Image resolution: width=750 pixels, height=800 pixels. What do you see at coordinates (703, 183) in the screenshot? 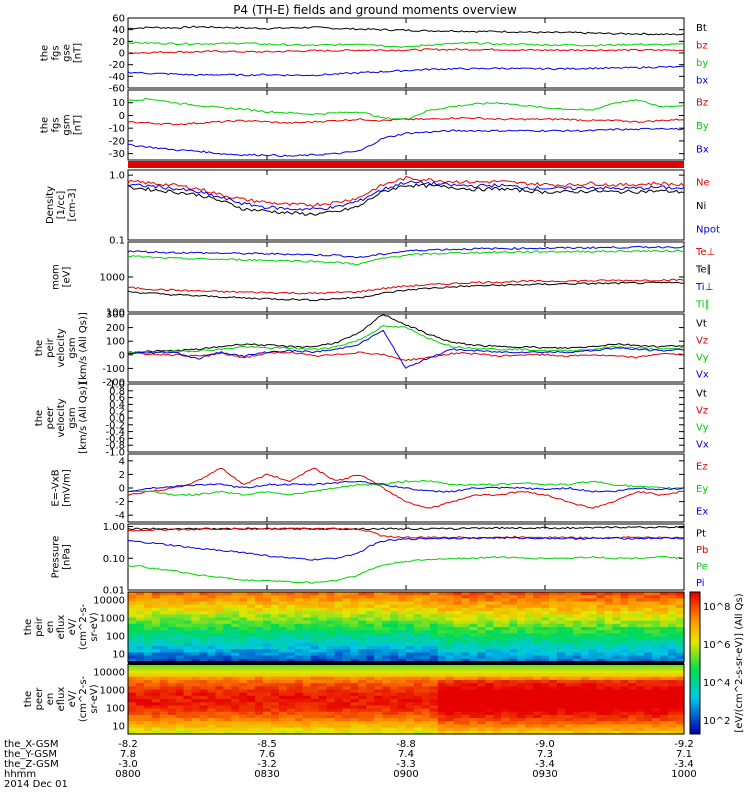
I see `legend-label: Ne` at bounding box center [703, 183].